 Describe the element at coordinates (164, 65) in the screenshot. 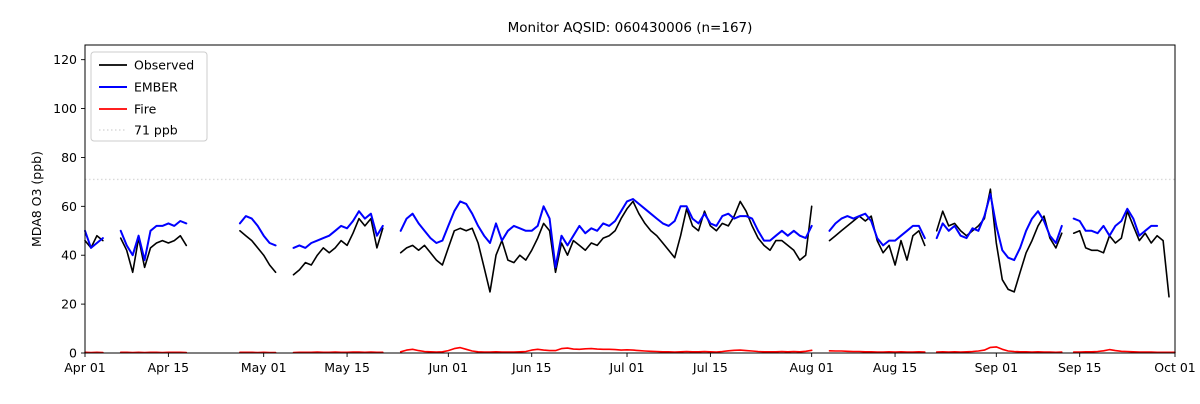

I see `legend-label-observed: Observed` at that location.